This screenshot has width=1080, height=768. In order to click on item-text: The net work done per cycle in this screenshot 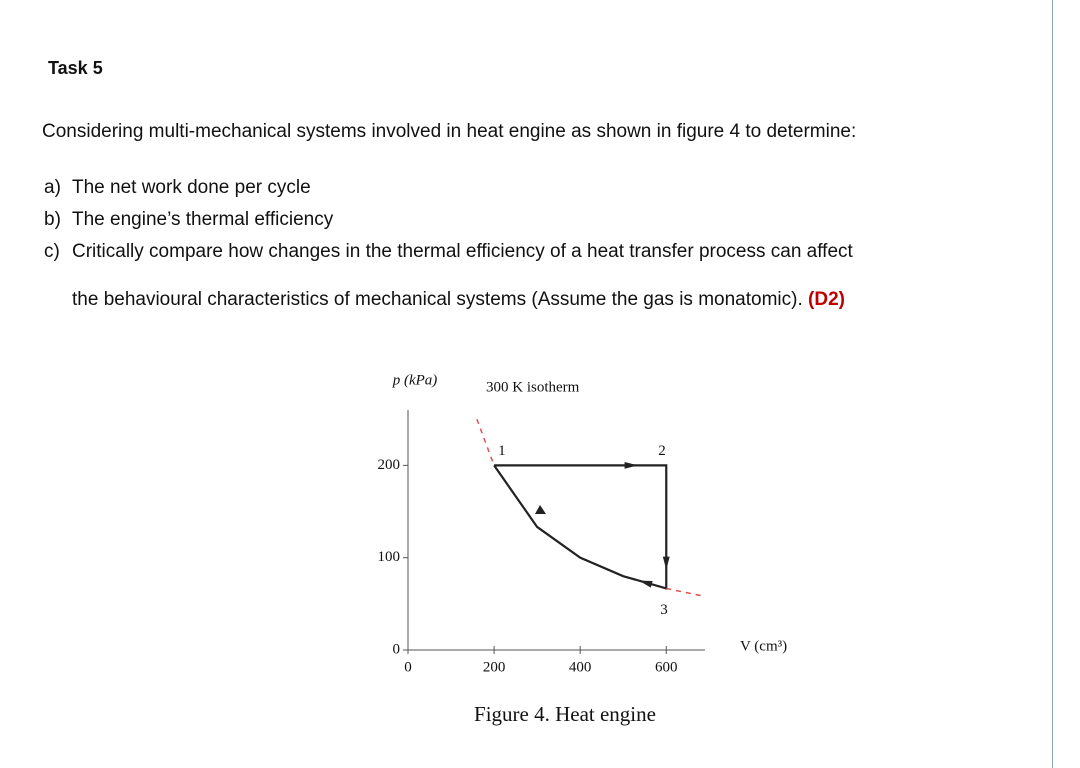, I will do `click(191, 187)`.